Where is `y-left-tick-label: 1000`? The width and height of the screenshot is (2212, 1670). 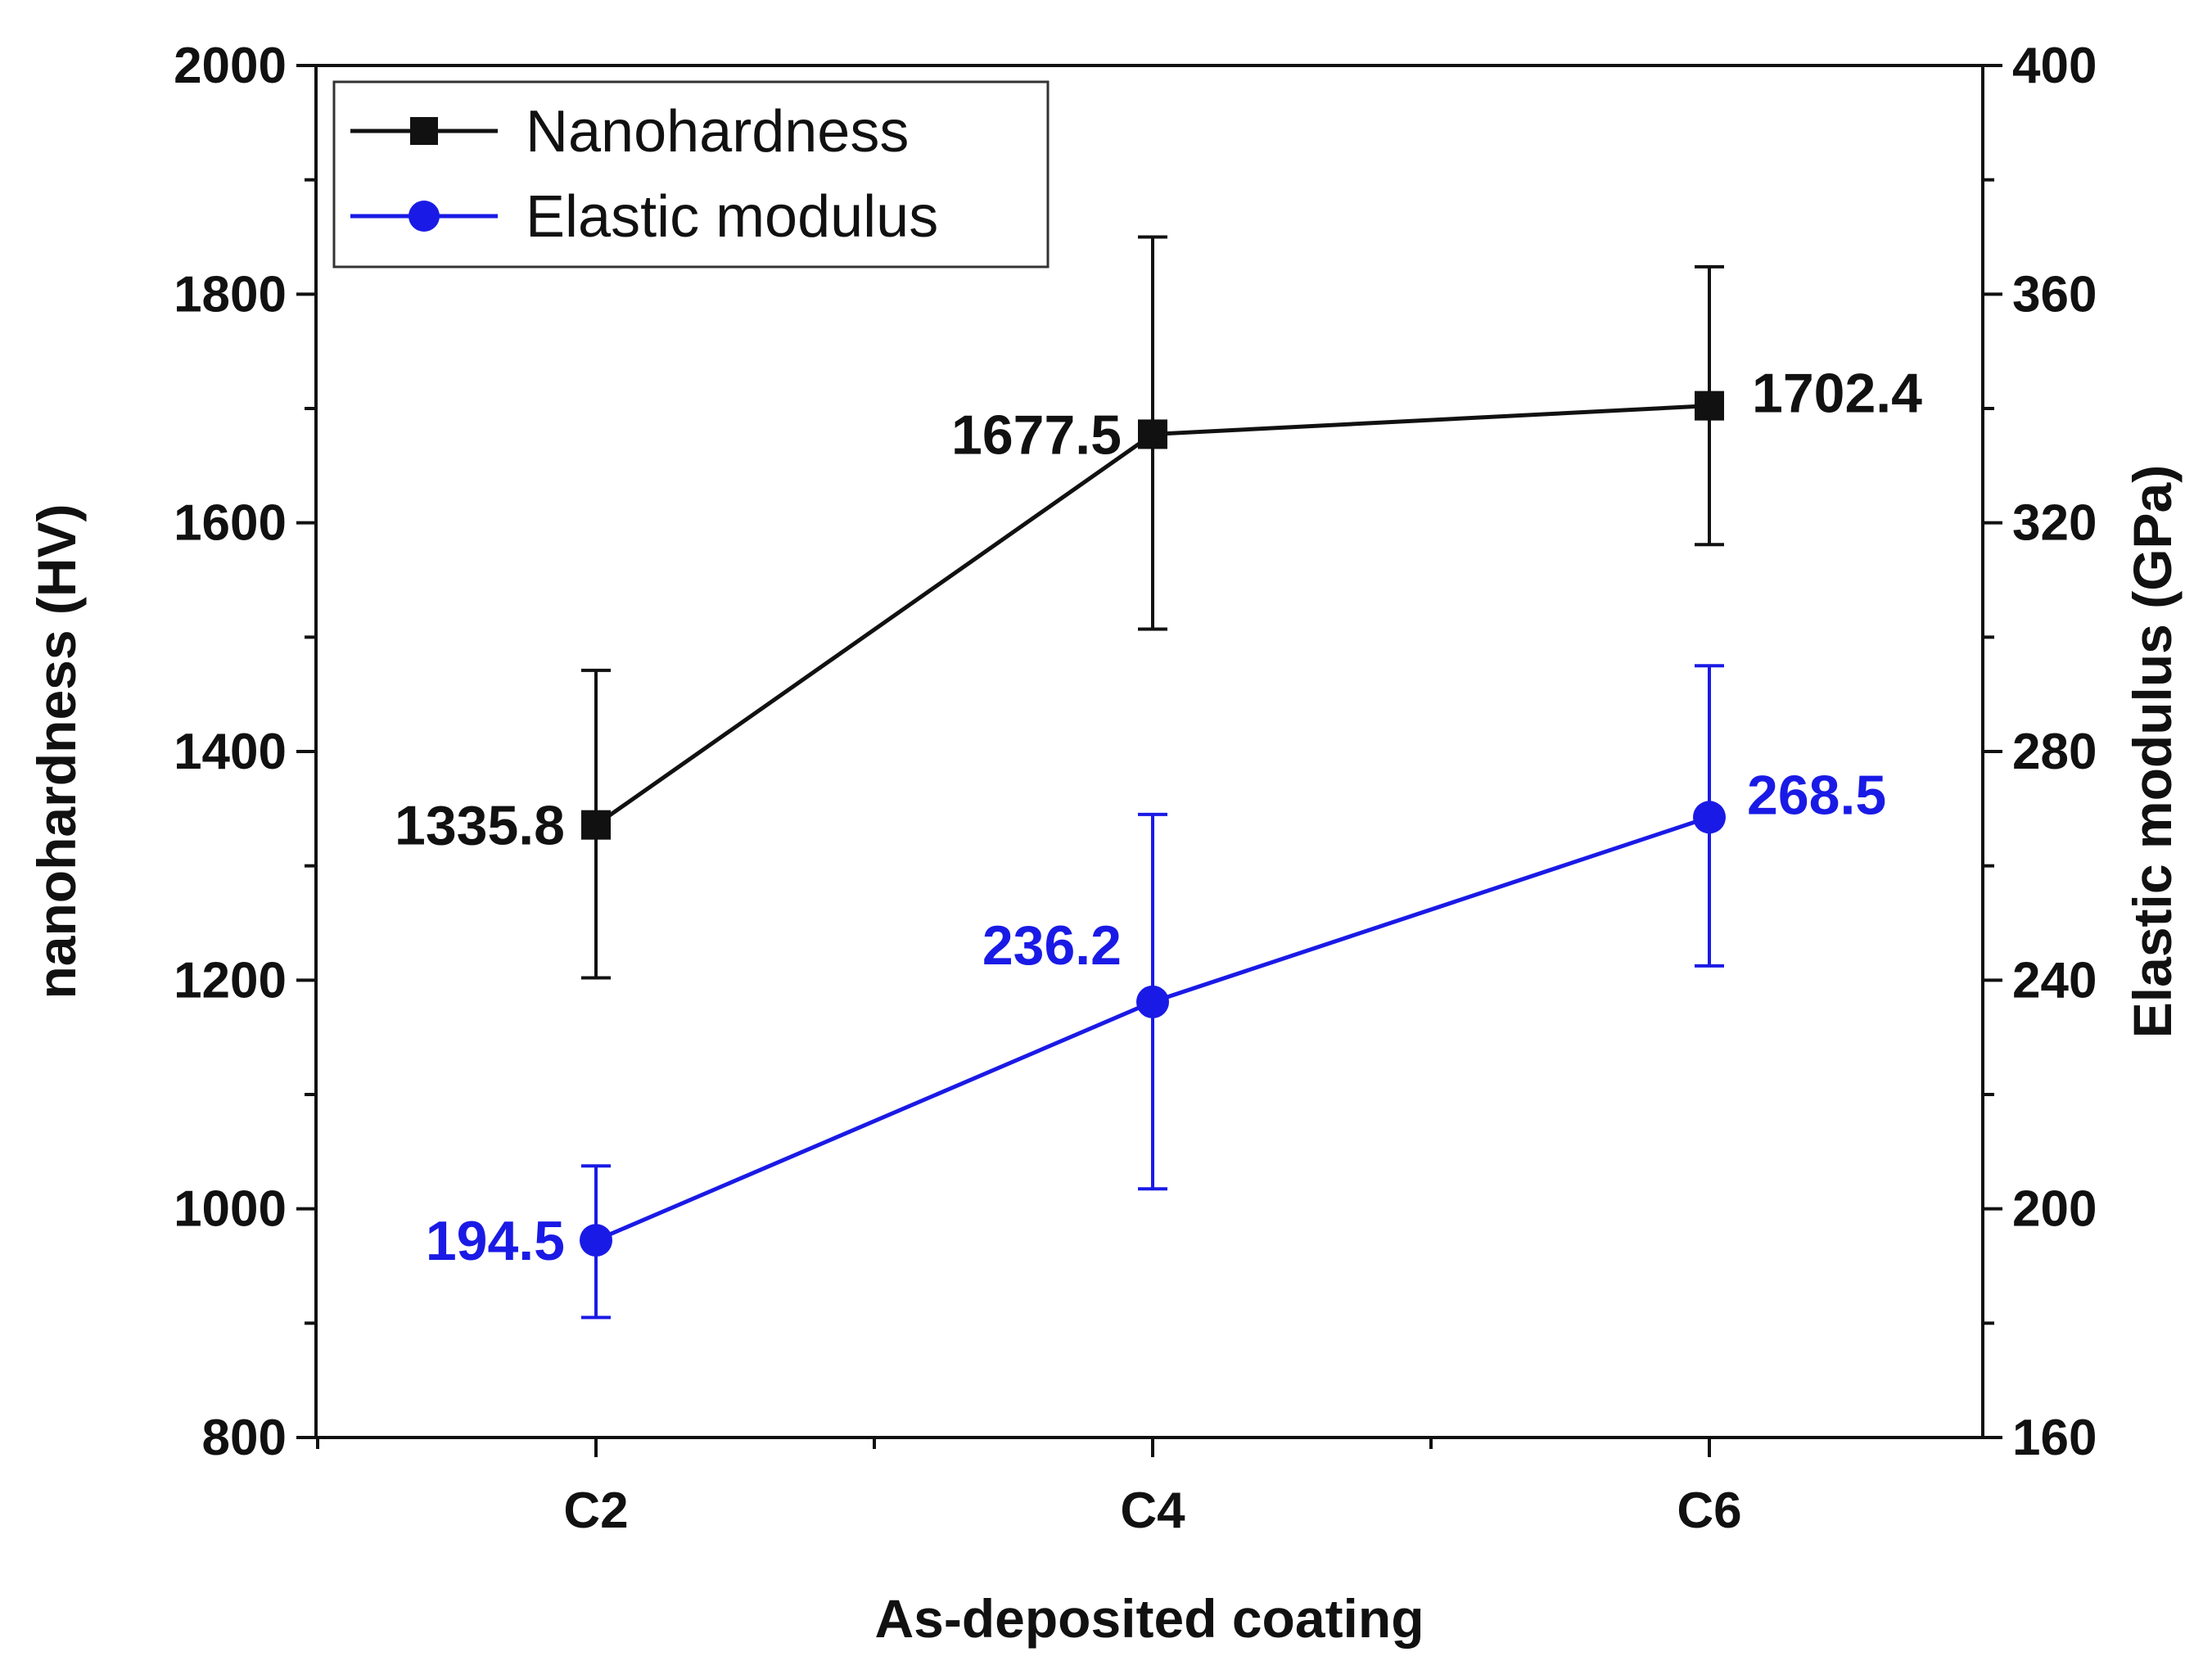 y-left-tick-label: 1000 is located at coordinates (230, 1209).